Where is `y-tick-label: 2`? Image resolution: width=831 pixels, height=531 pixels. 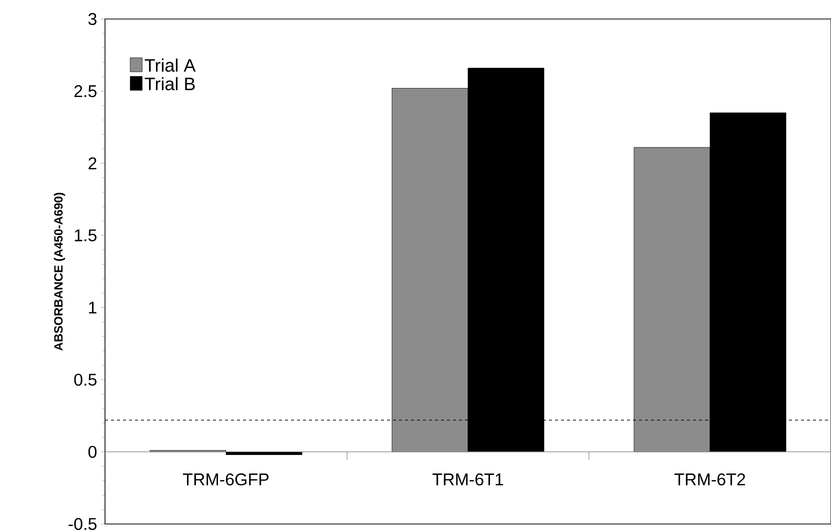
y-tick-label: 2 is located at coordinates (92, 163).